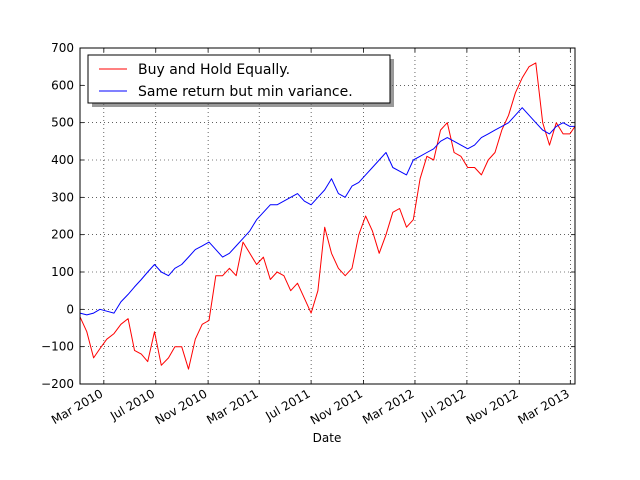  I want to click on y-tick-label: −200, so click(57, 384).